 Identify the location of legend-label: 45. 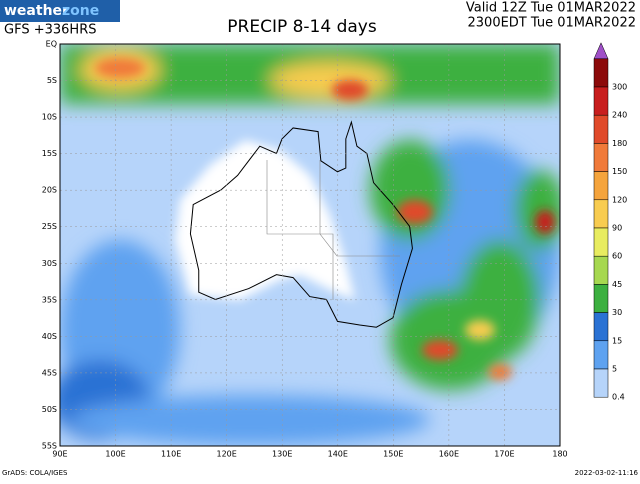
(617, 284).